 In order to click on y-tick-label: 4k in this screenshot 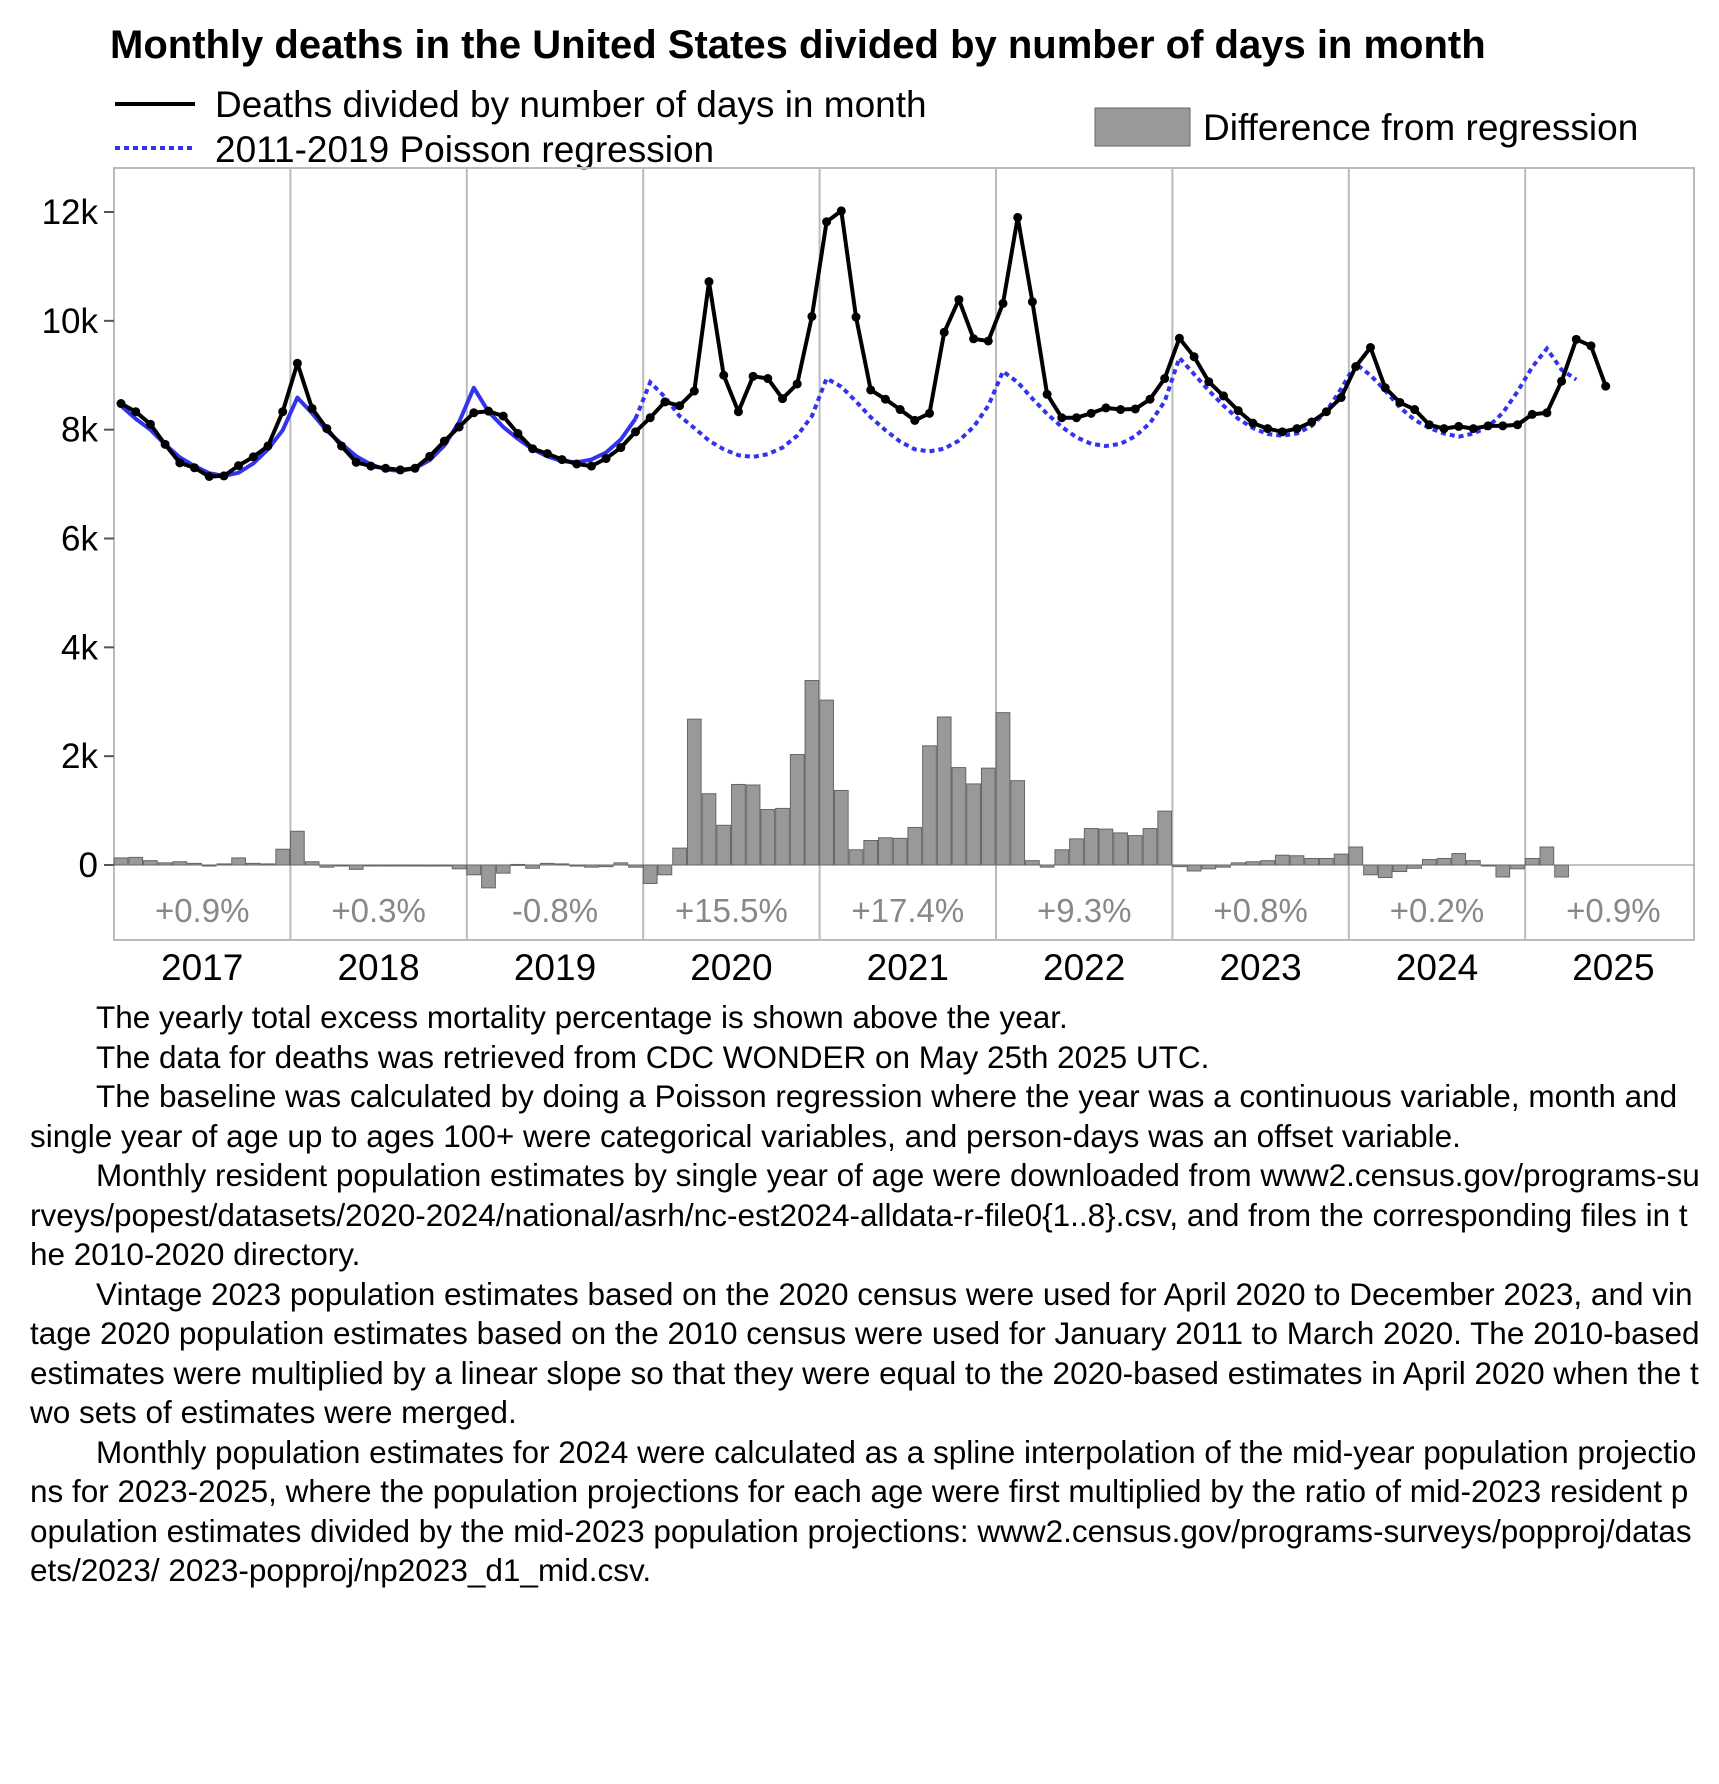, I will do `click(79, 647)`.